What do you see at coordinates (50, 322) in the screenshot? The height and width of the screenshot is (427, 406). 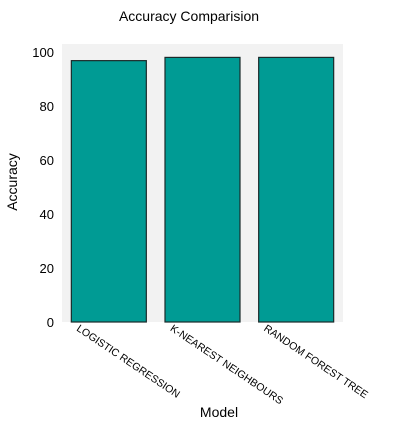 I see `y-tick-label: 0` at bounding box center [50, 322].